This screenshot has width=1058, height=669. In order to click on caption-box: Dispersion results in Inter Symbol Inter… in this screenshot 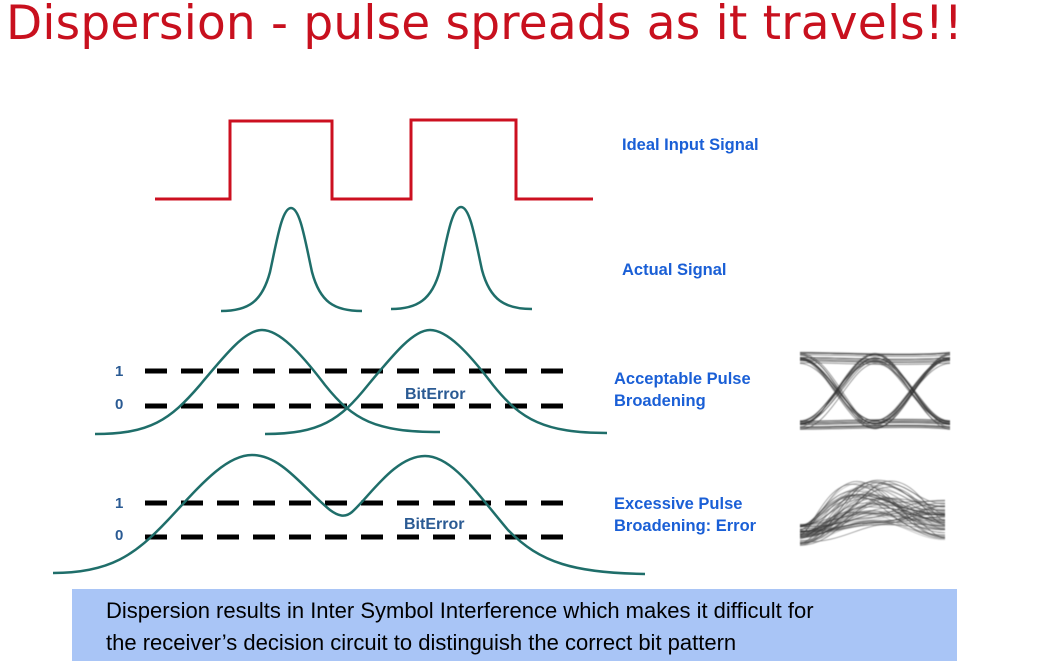, I will do `click(514, 625)`.